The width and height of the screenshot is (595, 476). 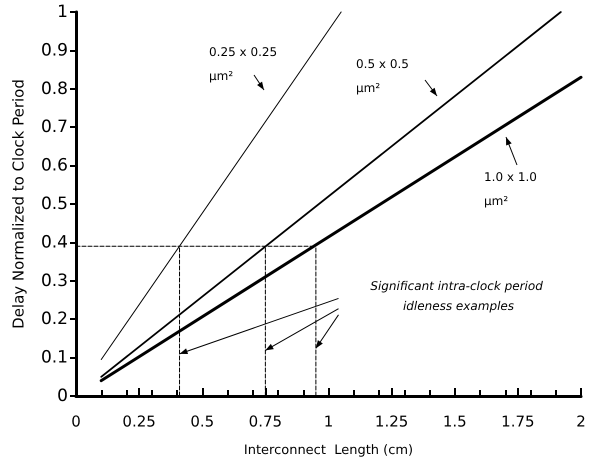 What do you see at coordinates (54, 280) in the screenshot?
I see `y-tick-label: 0.3` at bounding box center [54, 280].